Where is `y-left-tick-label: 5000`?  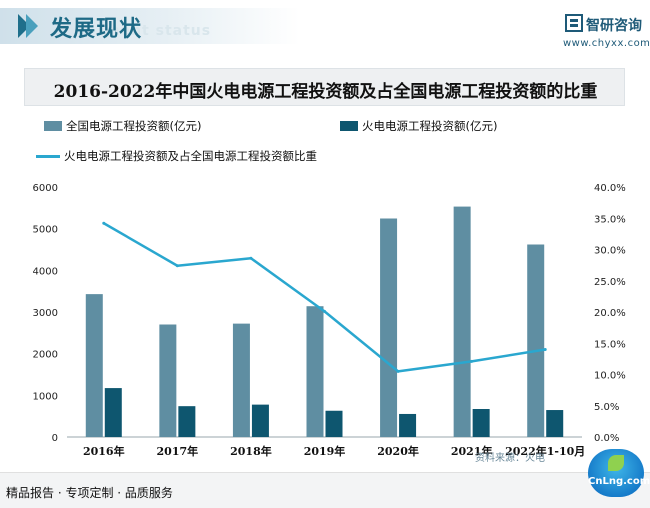 y-left-tick-label: 5000 is located at coordinates (45, 230).